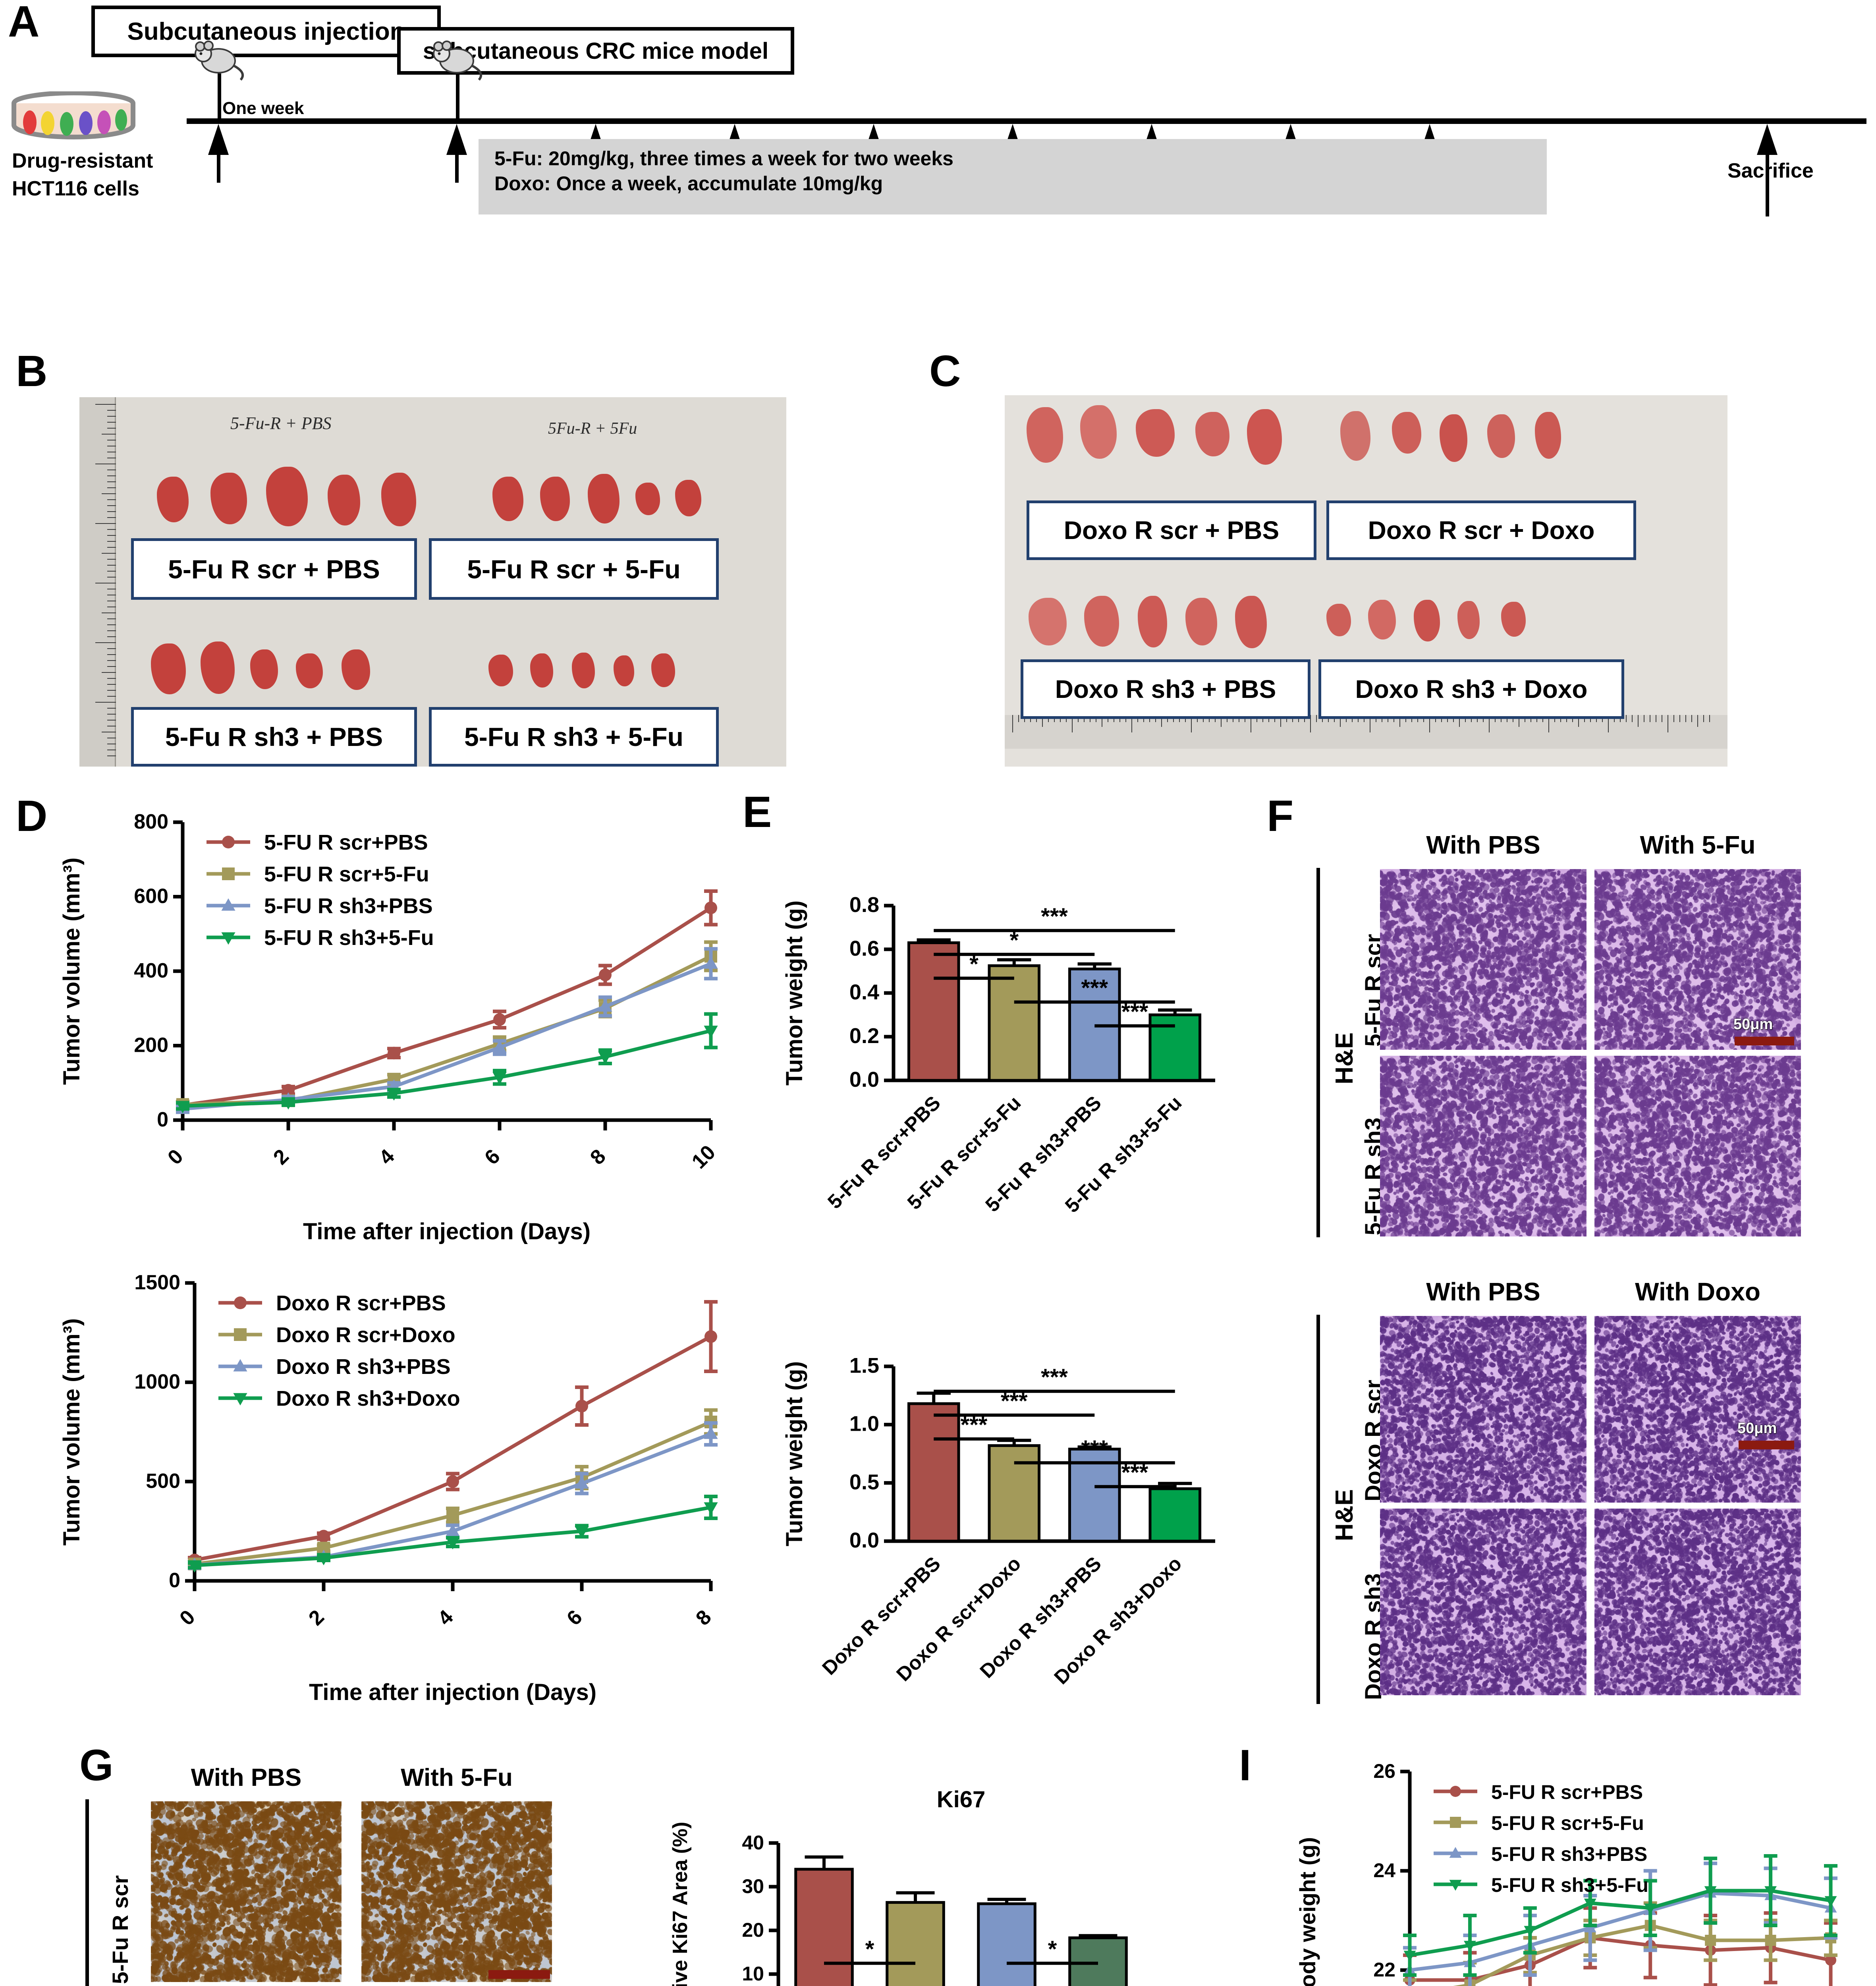 The width and height of the screenshot is (1876, 1986). What do you see at coordinates (1318, 1052) in the screenshot?
I see `group-rule-f-top` at bounding box center [1318, 1052].